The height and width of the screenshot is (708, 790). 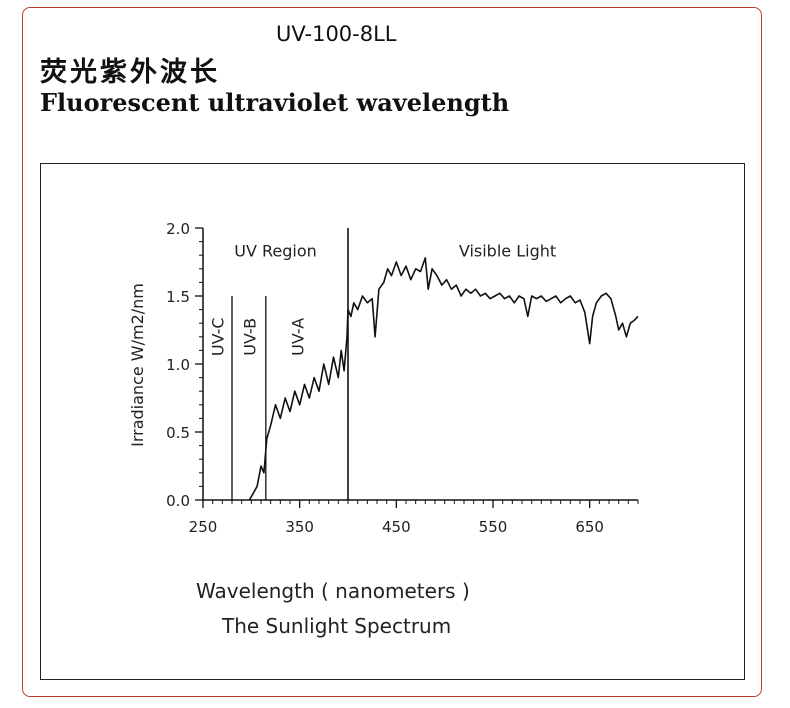 What do you see at coordinates (137, 365) in the screenshot?
I see `y-axis-label: Irradiance W/m2/nm` at bounding box center [137, 365].